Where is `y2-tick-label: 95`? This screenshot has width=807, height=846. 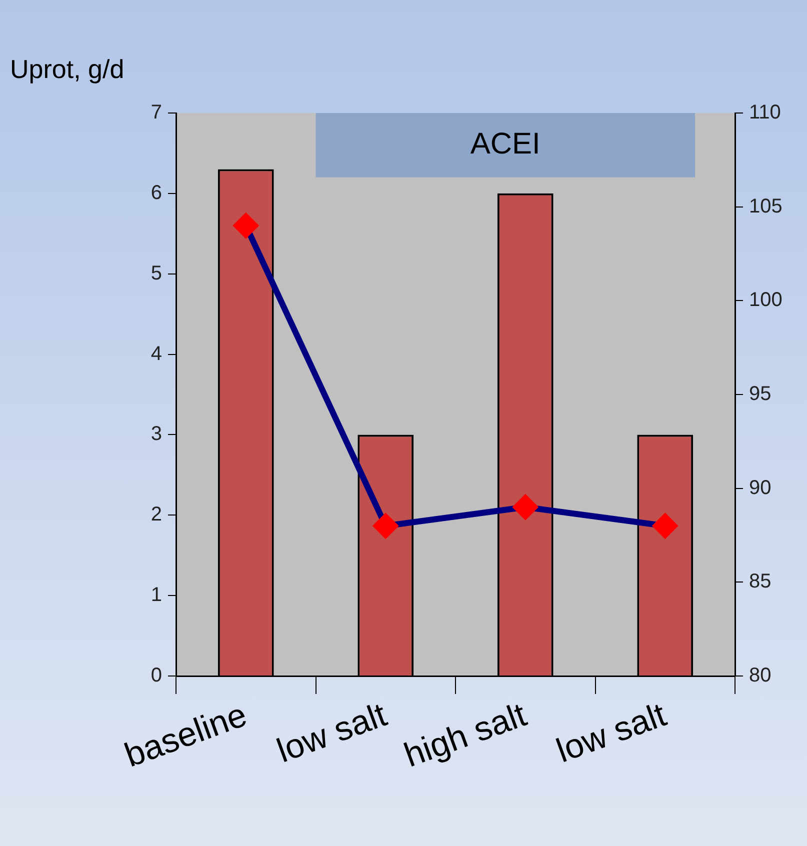
y2-tick-label: 95 is located at coordinates (760, 394).